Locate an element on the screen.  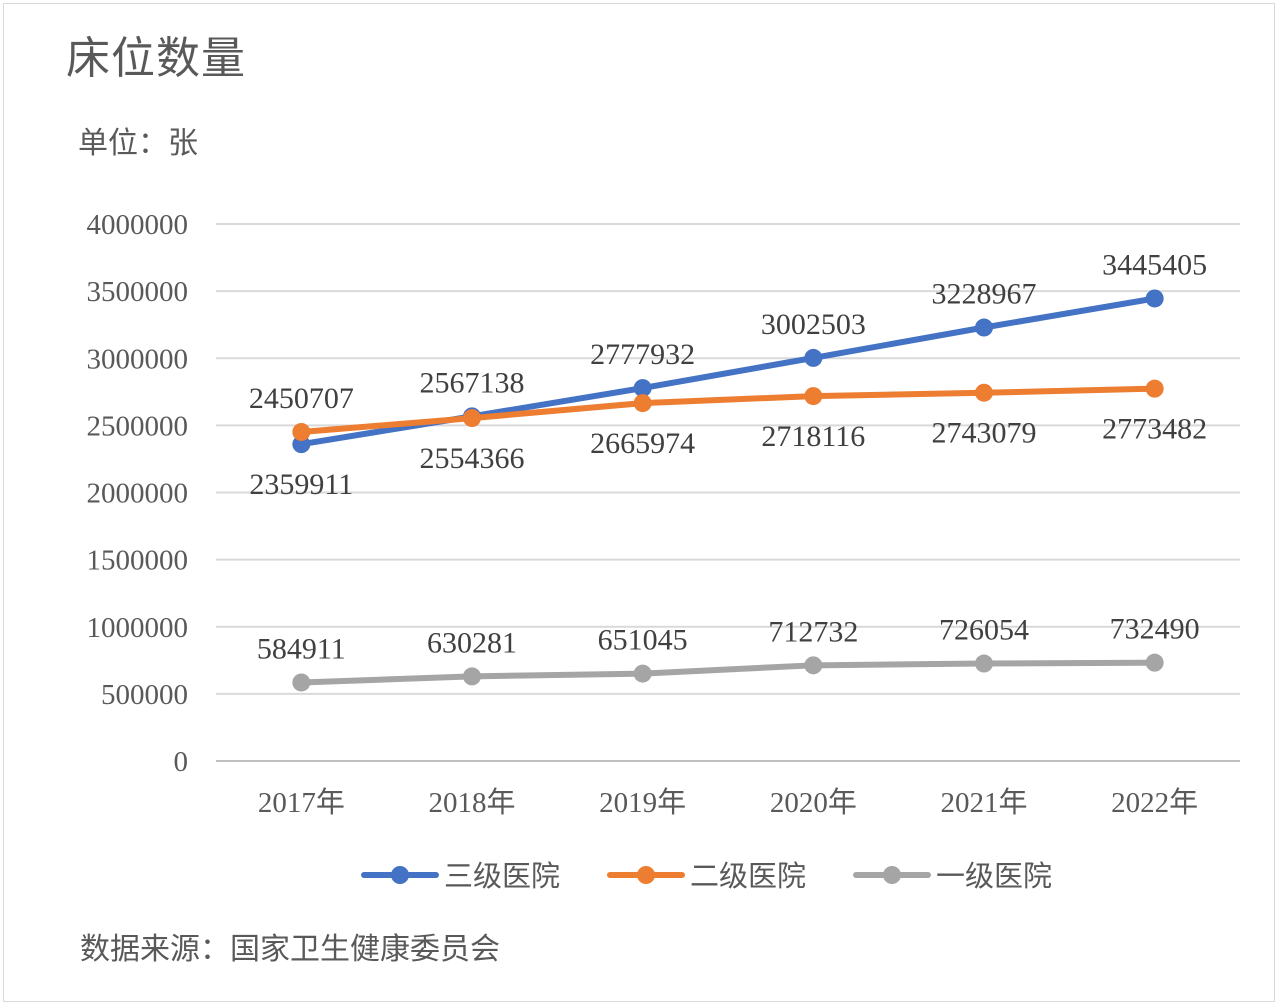
data-label: 2359911 is located at coordinates (301, 484).